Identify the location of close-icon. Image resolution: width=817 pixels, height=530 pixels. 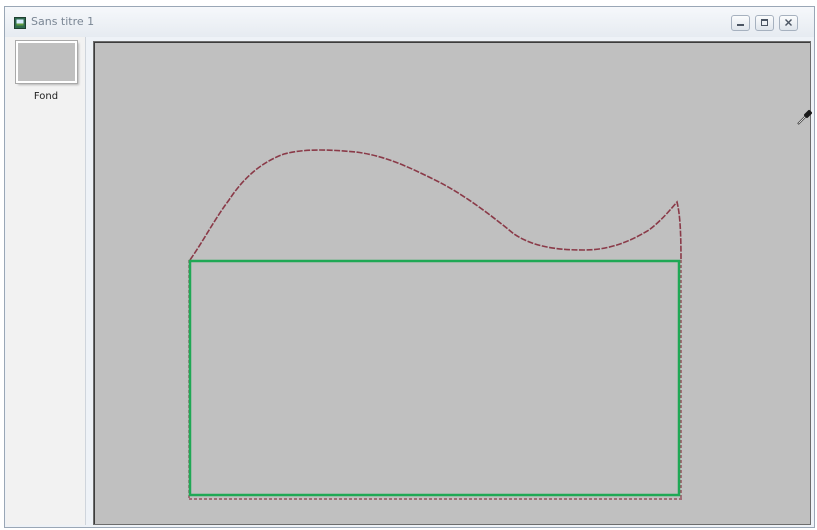
(788, 22).